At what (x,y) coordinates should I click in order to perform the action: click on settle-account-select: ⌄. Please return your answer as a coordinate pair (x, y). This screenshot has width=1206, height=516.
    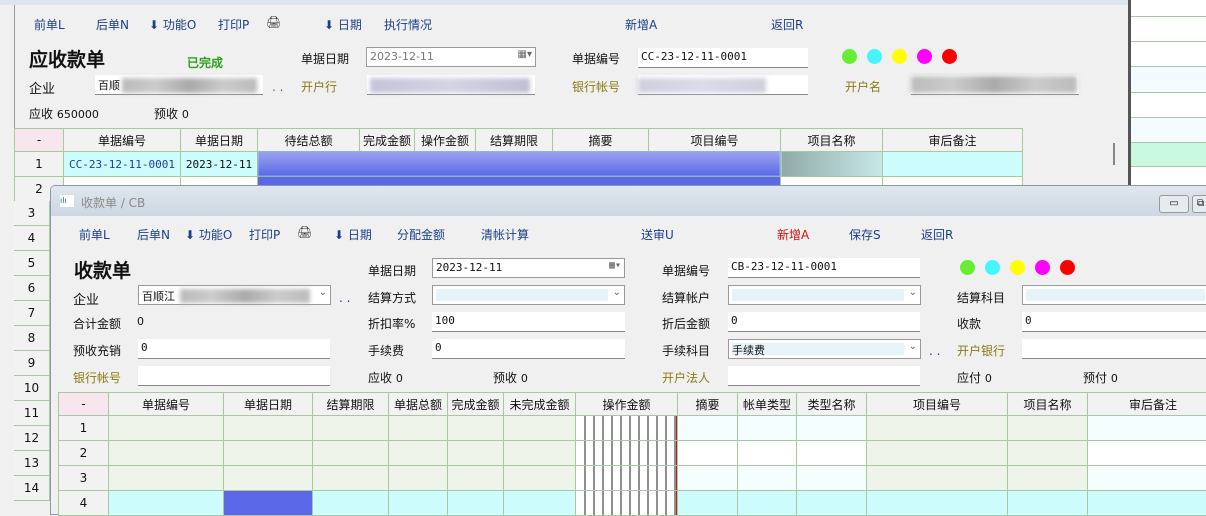
    Looking at the image, I should click on (824, 295).